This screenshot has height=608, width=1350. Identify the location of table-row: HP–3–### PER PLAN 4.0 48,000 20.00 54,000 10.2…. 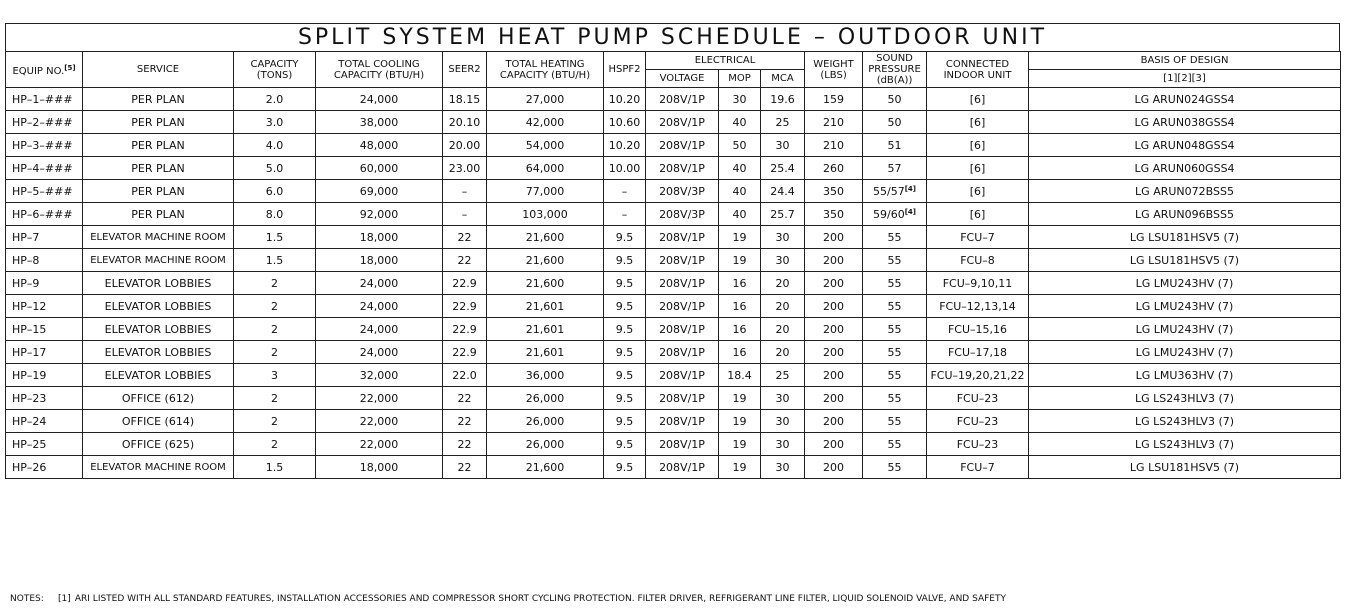
(673, 145).